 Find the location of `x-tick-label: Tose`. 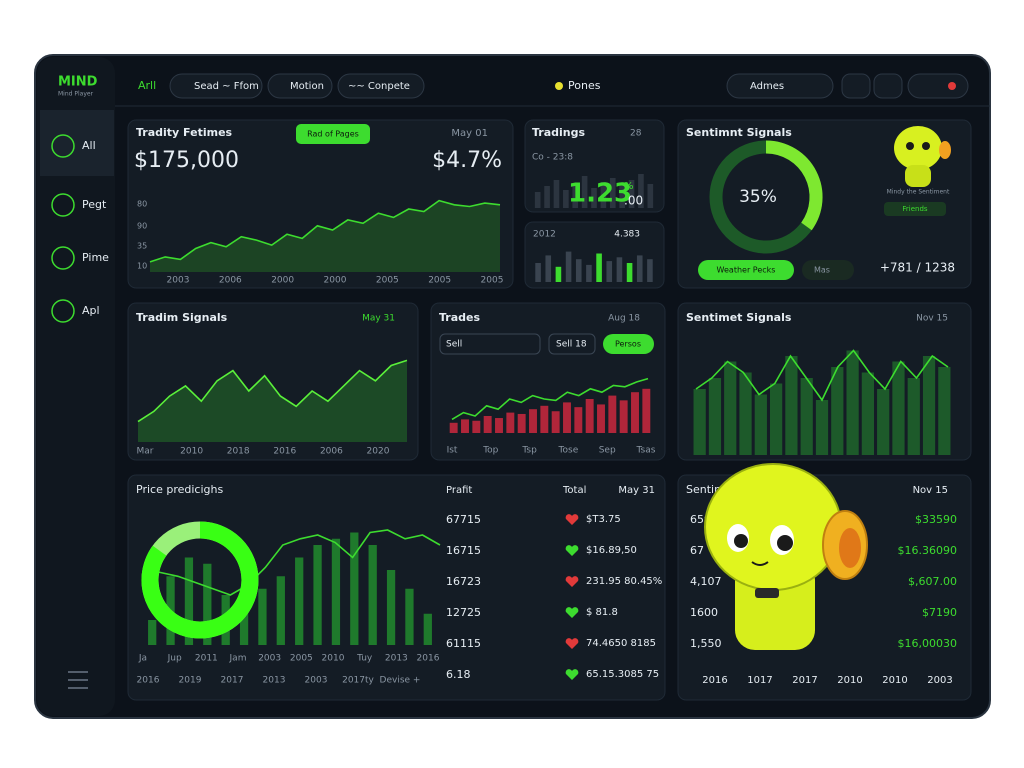

x-tick-label: Tose is located at coordinates (568, 451).